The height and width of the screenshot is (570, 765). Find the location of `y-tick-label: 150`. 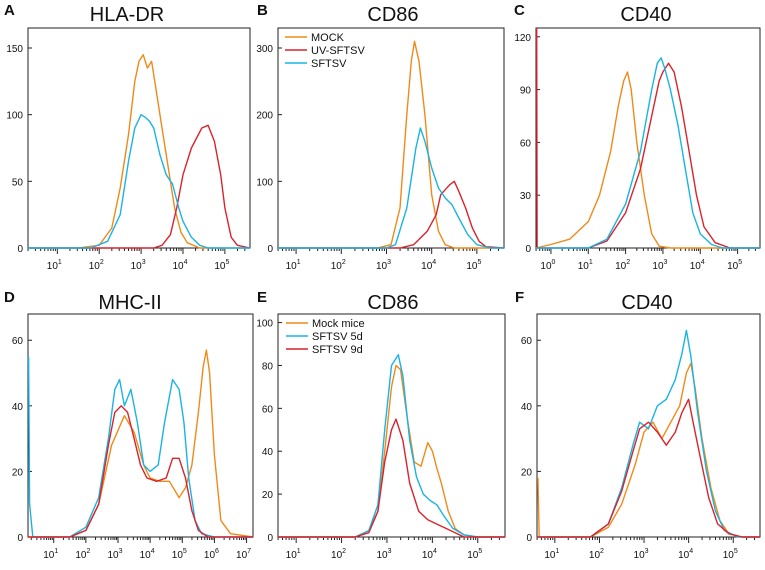

y-tick-label: 150 is located at coordinates (14, 49).